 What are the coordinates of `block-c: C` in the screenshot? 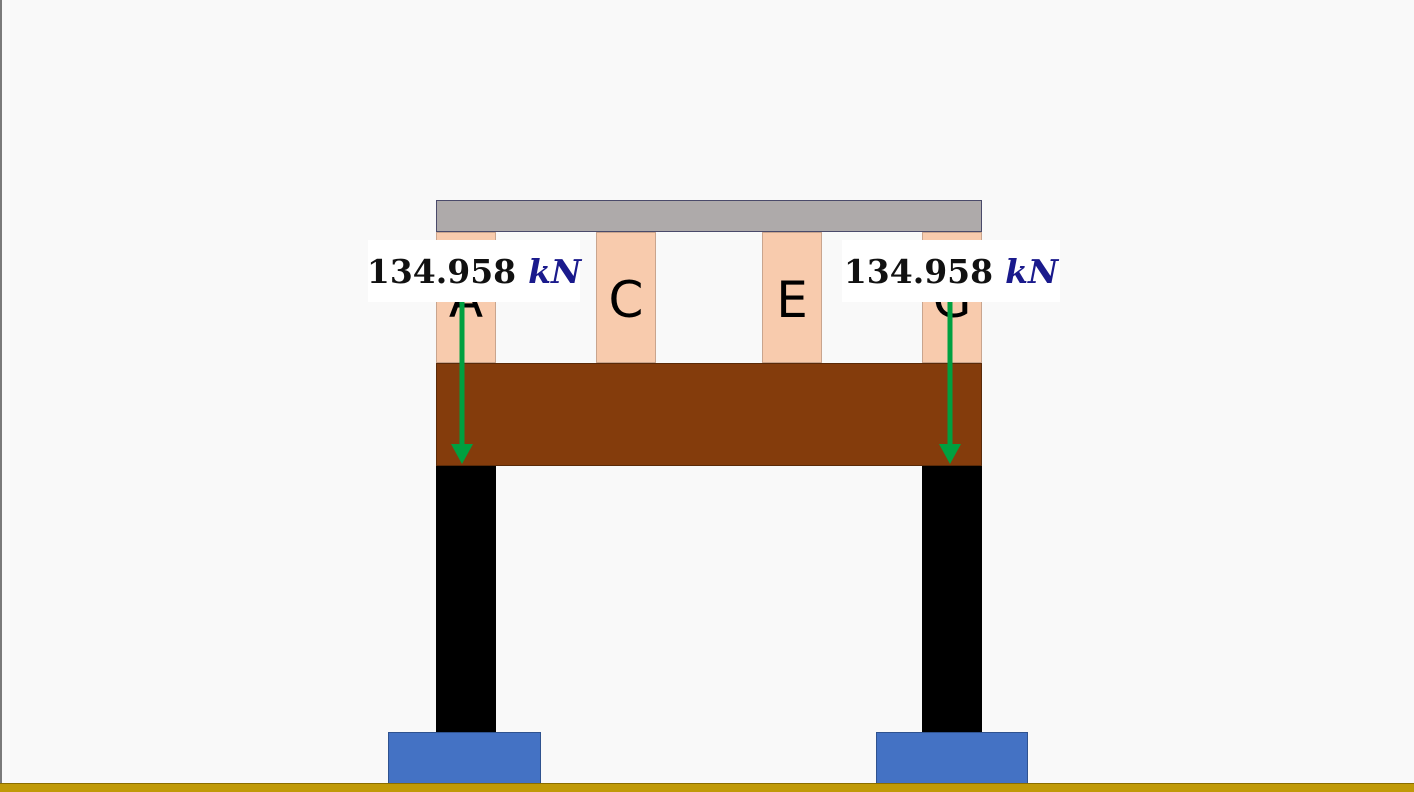 It's located at (626, 297).